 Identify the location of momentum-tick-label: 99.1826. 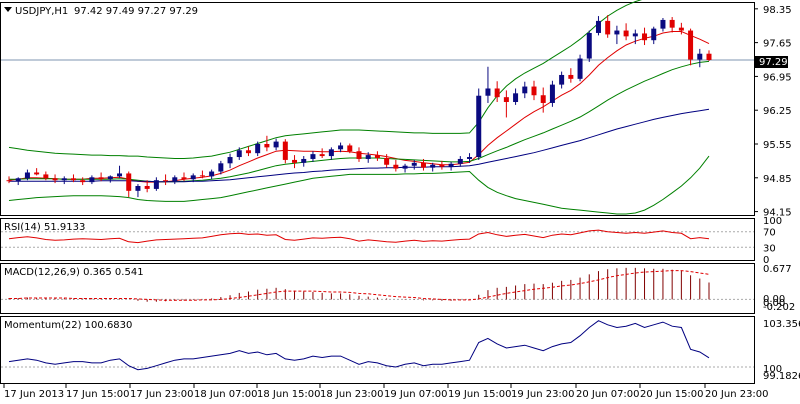
(781, 376).